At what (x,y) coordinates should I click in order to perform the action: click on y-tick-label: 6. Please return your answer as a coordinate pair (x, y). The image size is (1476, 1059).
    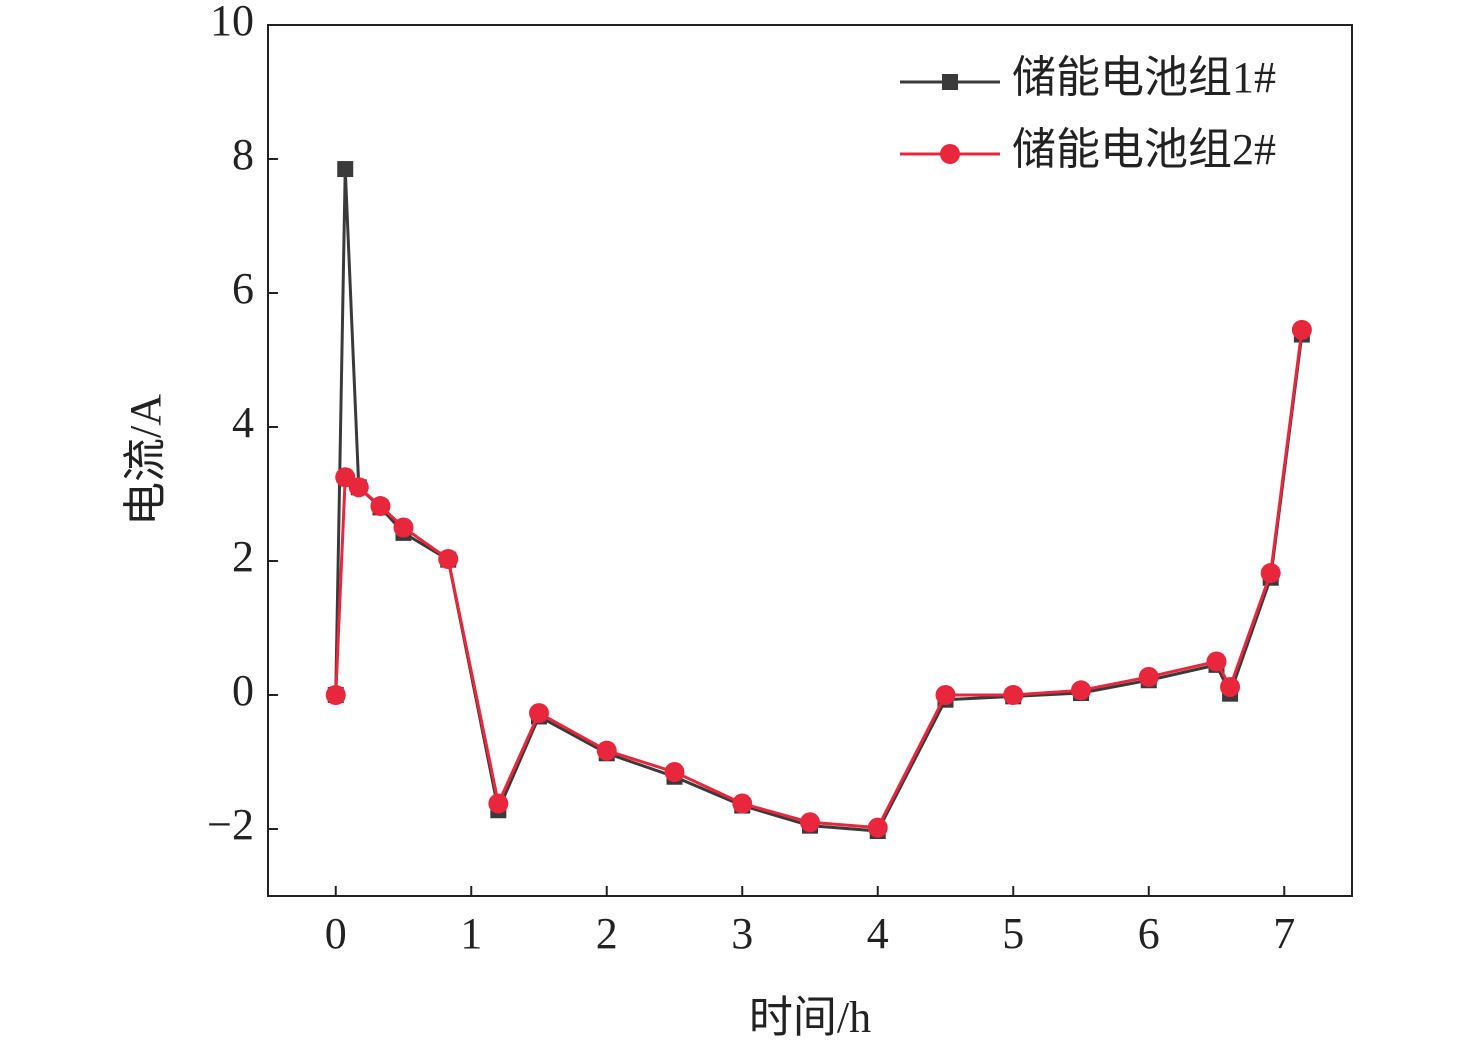
    Looking at the image, I should click on (243, 288).